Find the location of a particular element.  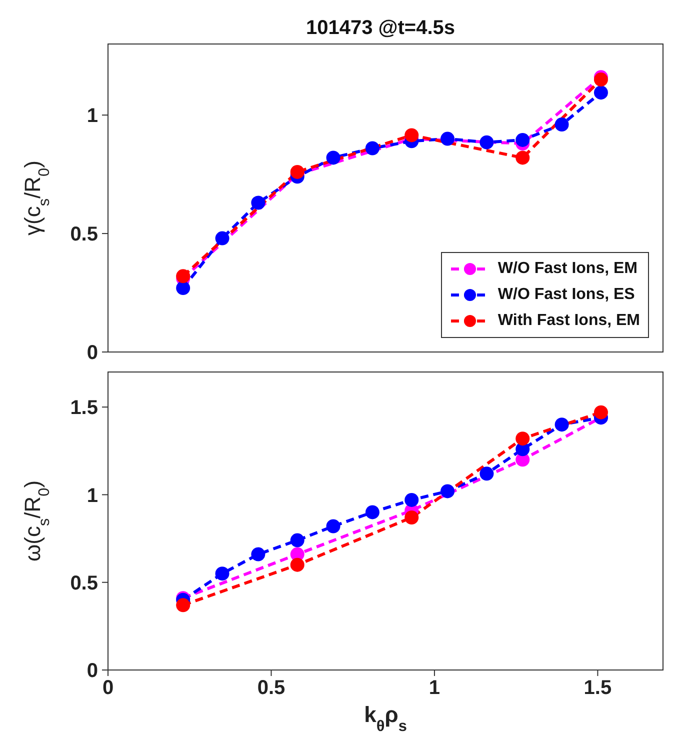

chart-title: 101473 @t=4.5s is located at coordinates (381, 28).